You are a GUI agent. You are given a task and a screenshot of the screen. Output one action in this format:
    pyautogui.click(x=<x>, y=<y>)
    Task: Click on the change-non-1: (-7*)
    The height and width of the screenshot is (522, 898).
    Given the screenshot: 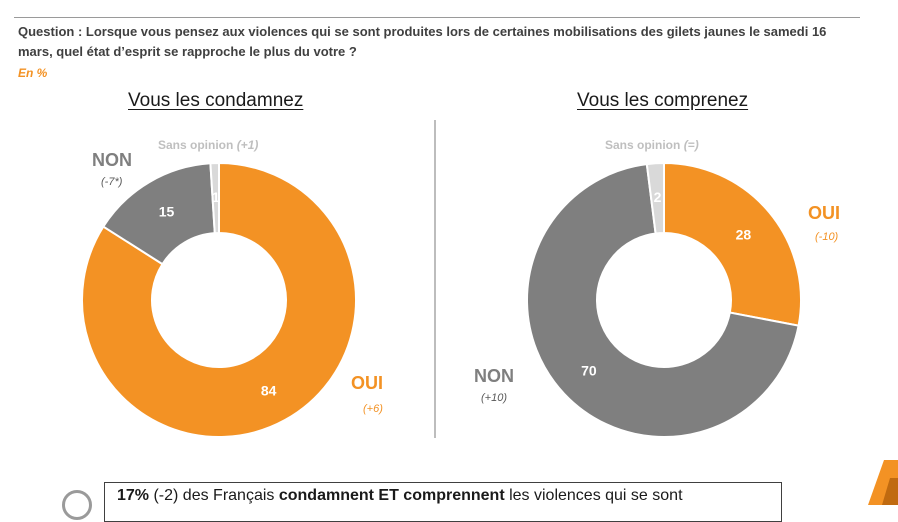 What is the action you would take?
    pyautogui.click(x=112, y=182)
    